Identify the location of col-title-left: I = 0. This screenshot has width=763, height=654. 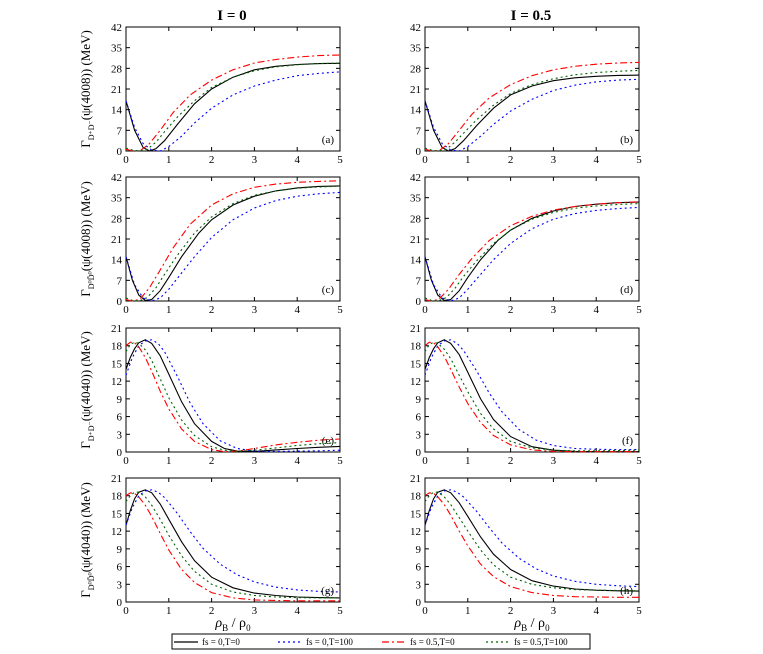
(231, 16).